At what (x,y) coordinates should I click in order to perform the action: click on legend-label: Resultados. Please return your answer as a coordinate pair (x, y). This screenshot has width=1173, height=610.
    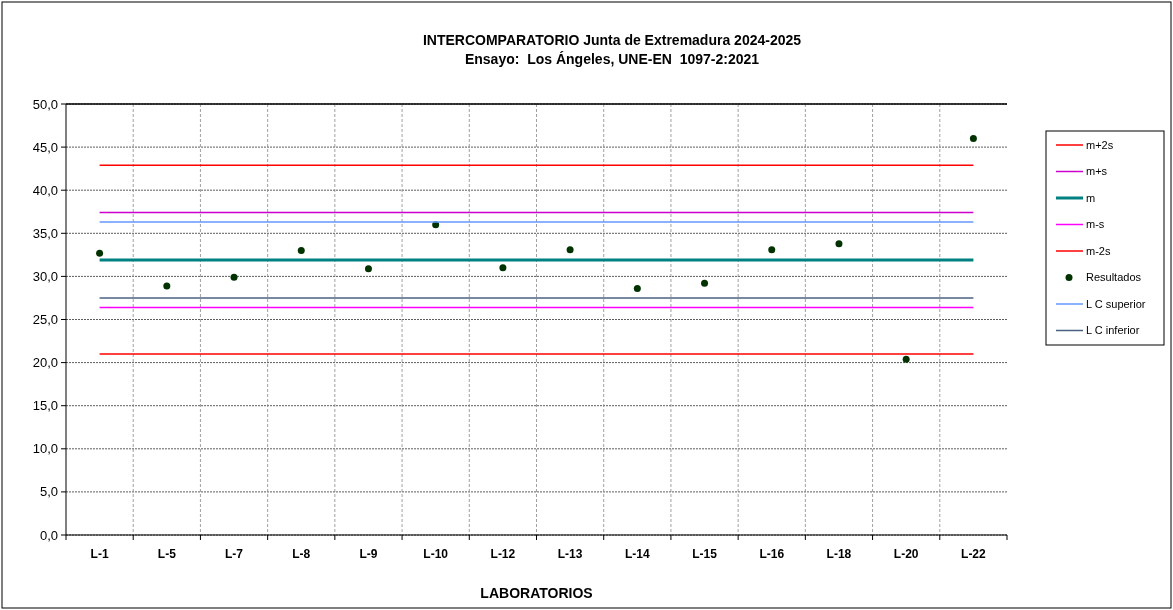
    Looking at the image, I should click on (1114, 277).